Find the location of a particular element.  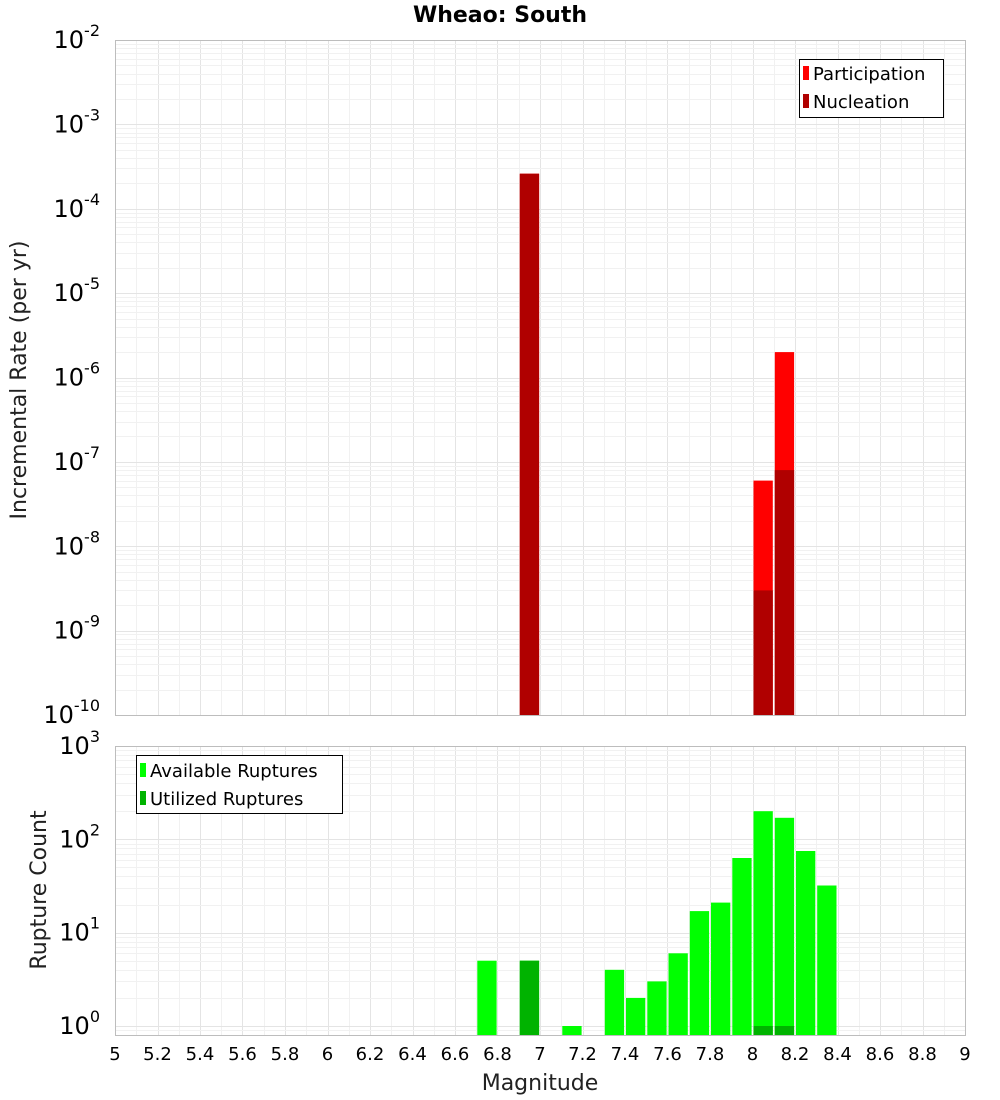

x-tick-label: 5.2 is located at coordinates (157, 1054).